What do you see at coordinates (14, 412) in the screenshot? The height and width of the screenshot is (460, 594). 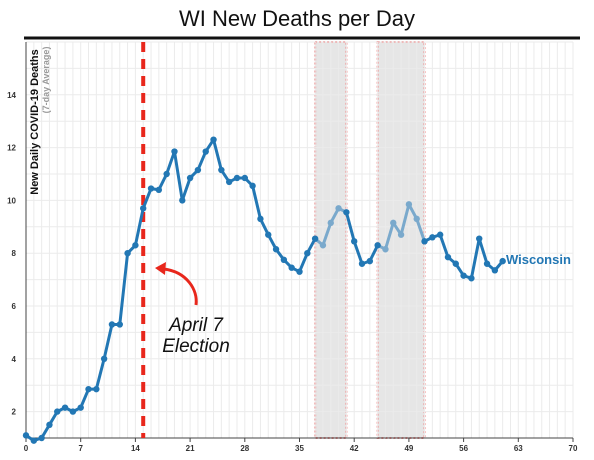 I see `y-tick-label-2: 2` at bounding box center [14, 412].